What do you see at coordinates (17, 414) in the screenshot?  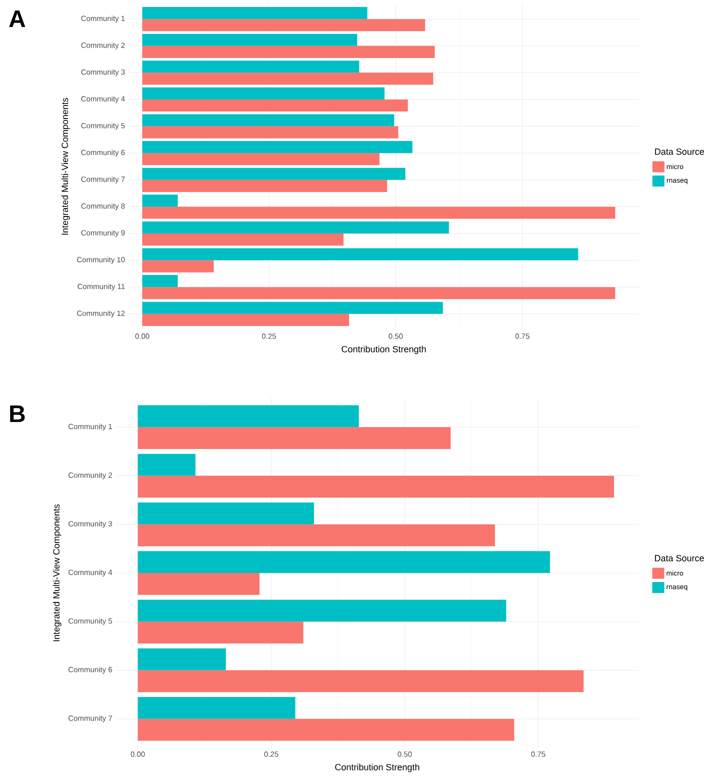 I see `chart-title: B` at bounding box center [17, 414].